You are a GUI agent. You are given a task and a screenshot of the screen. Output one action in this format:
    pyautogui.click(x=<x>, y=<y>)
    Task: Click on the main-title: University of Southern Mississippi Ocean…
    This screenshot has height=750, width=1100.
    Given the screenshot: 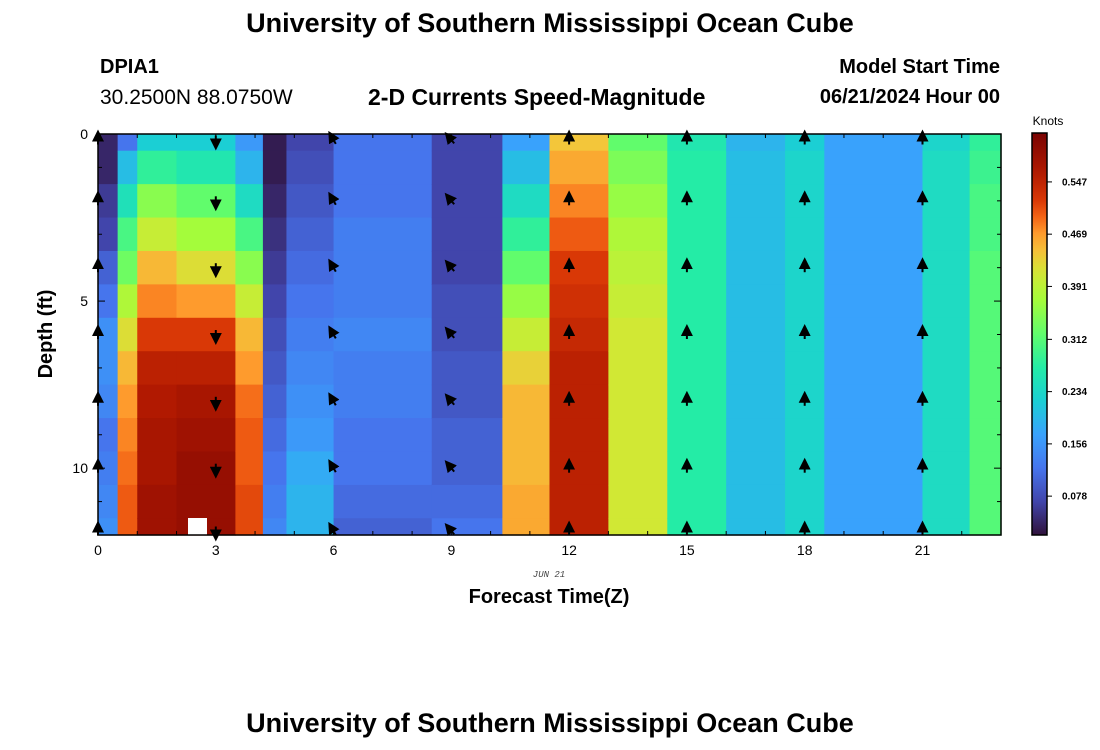 What is the action you would take?
    pyautogui.click(x=550, y=23)
    